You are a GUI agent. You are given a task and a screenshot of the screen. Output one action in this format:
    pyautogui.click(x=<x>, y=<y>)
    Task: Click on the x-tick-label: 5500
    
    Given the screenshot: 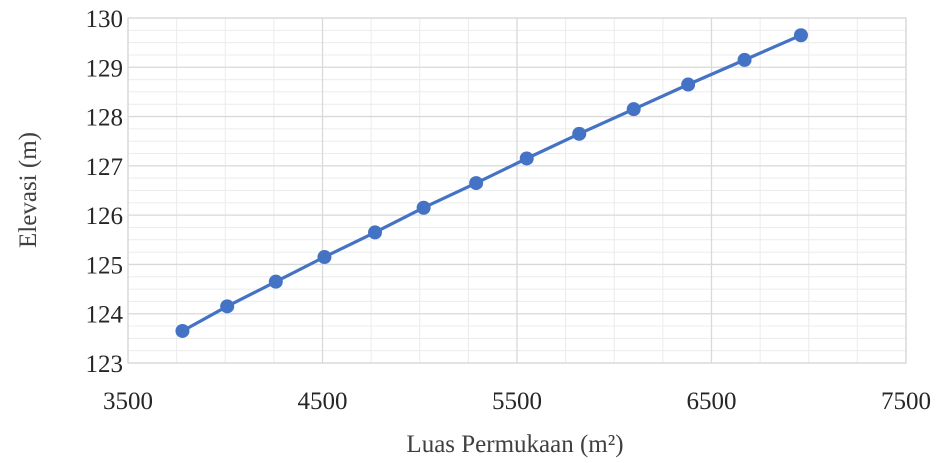 What is the action you would take?
    pyautogui.click(x=517, y=401)
    